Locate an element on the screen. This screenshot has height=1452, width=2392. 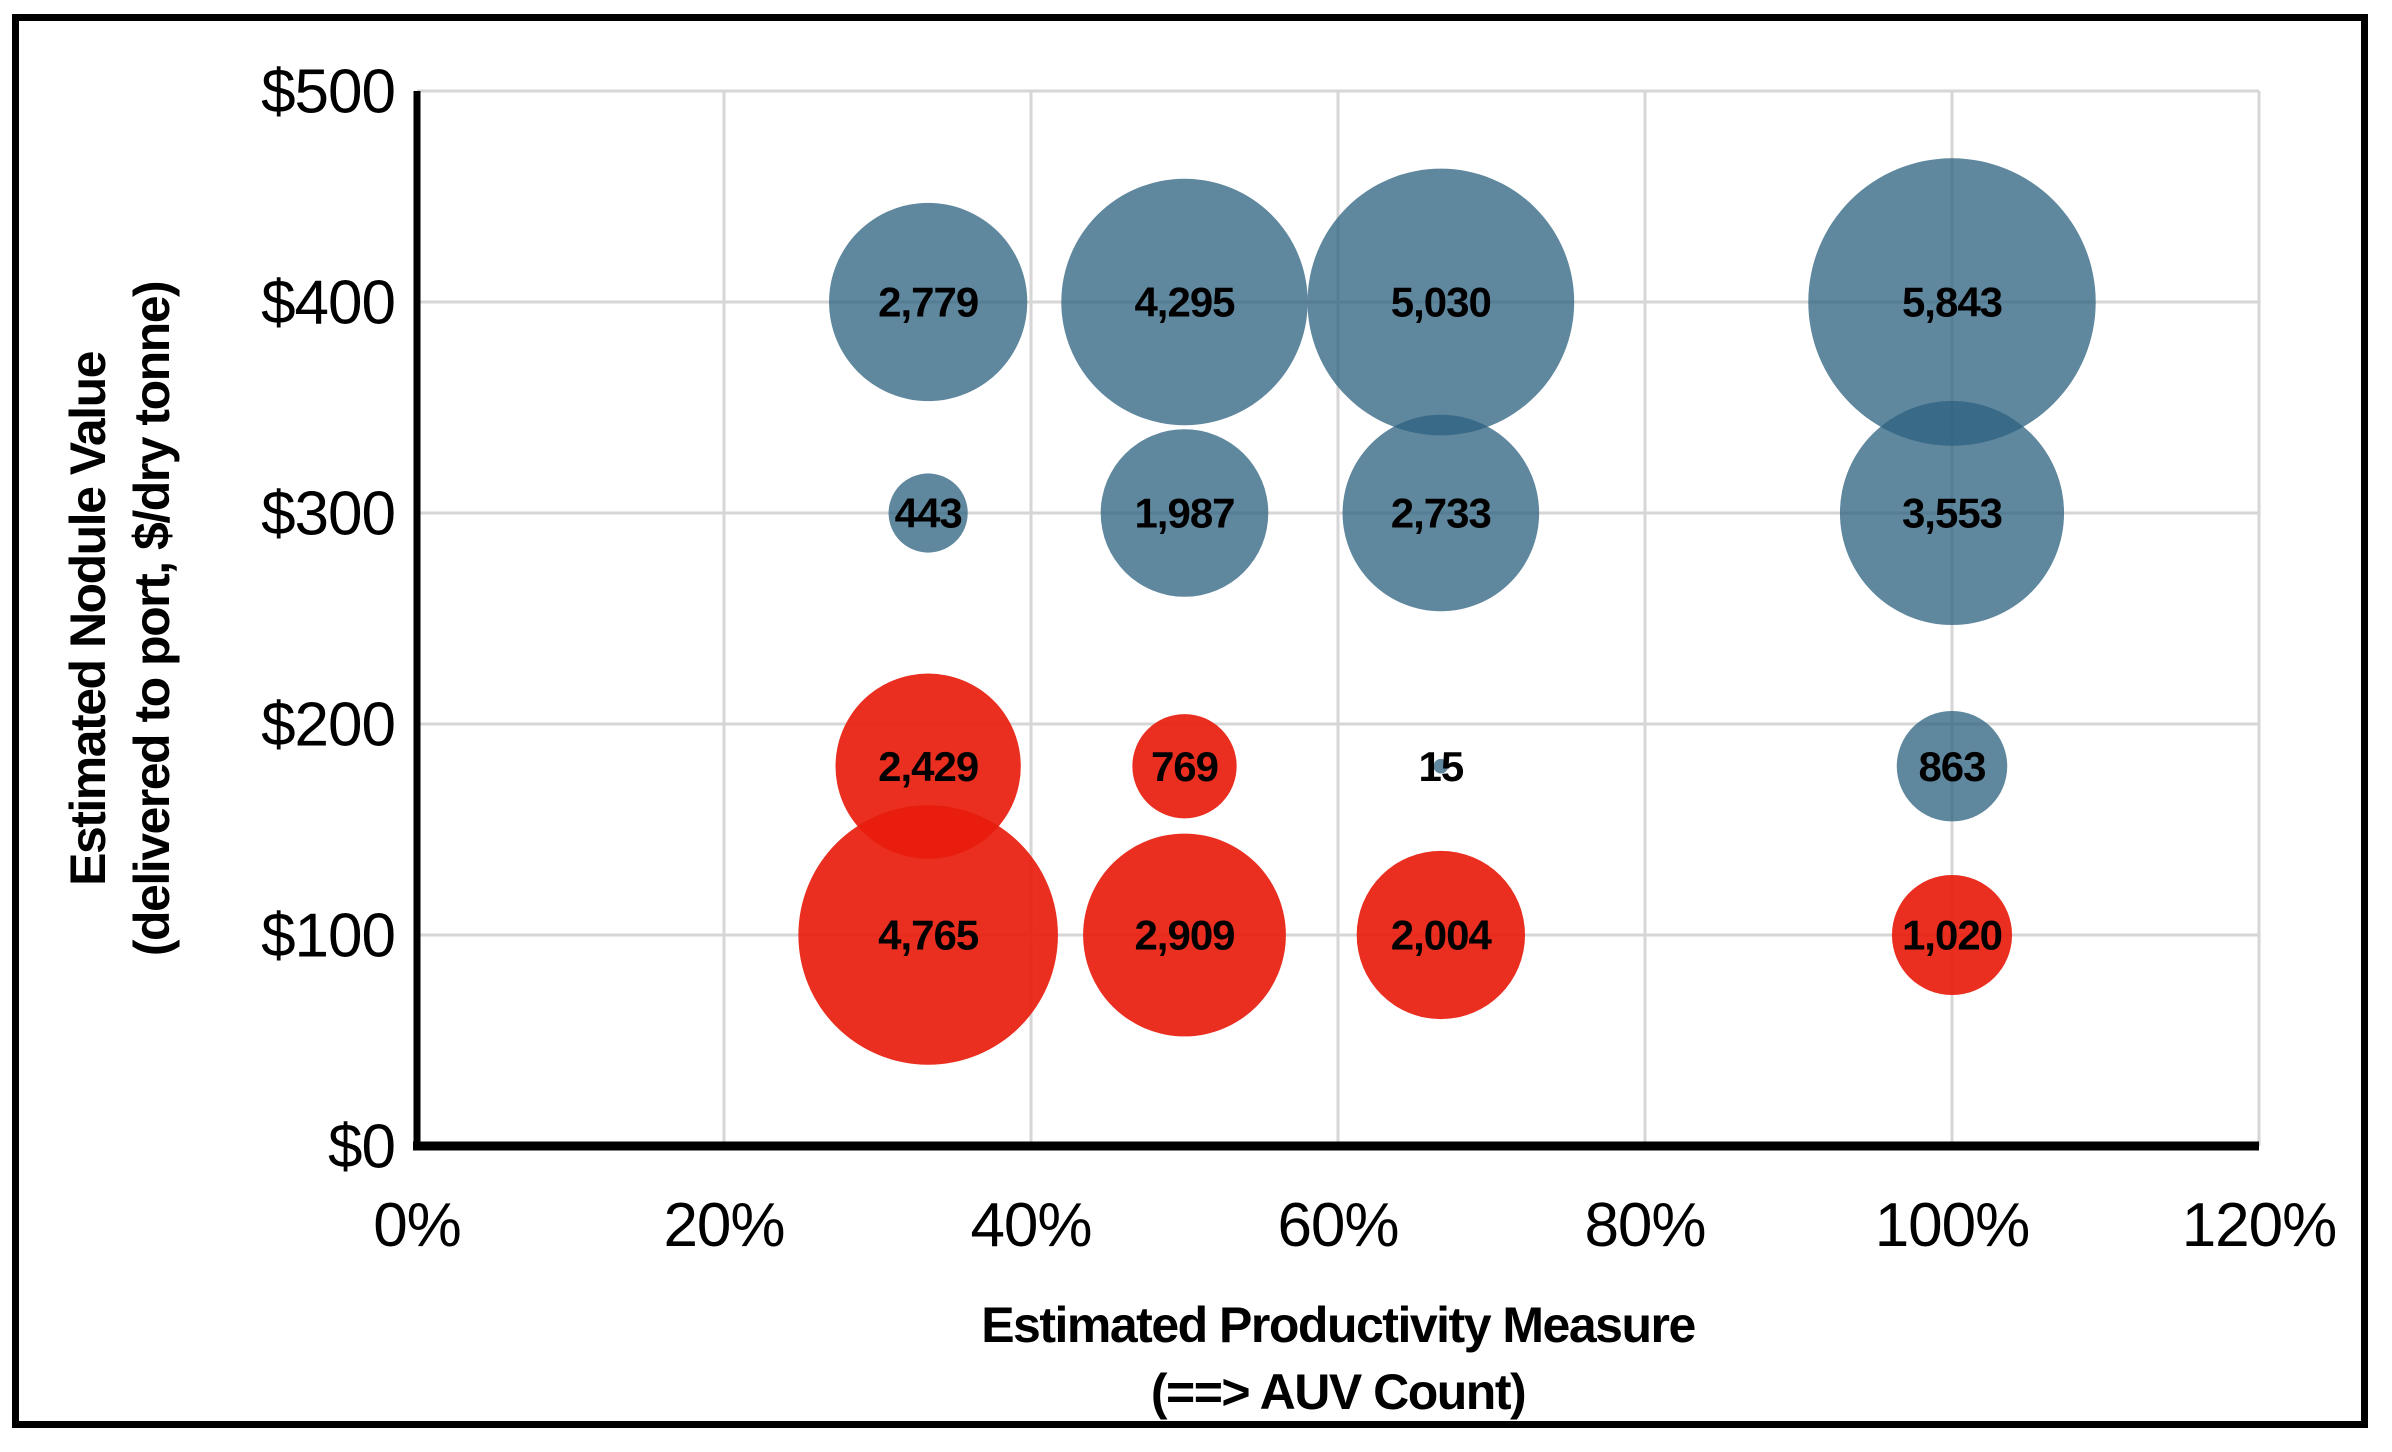
bubble-value-label: 15 is located at coordinates (1440, 766).